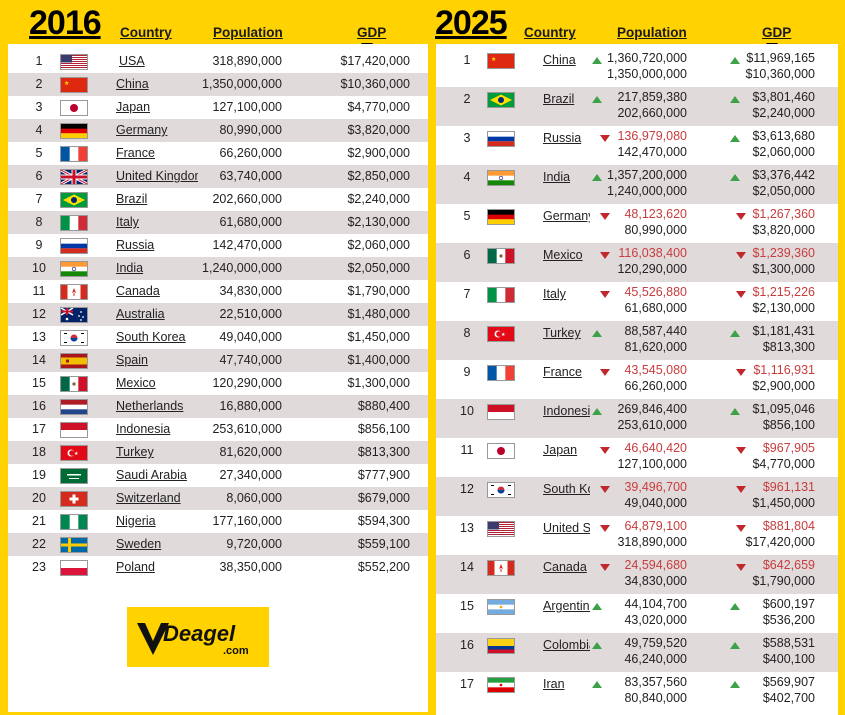 Image resolution: width=845 pixels, height=715 pixels. I want to click on gdp-old-cell: $1,300,000, so click(783, 269).